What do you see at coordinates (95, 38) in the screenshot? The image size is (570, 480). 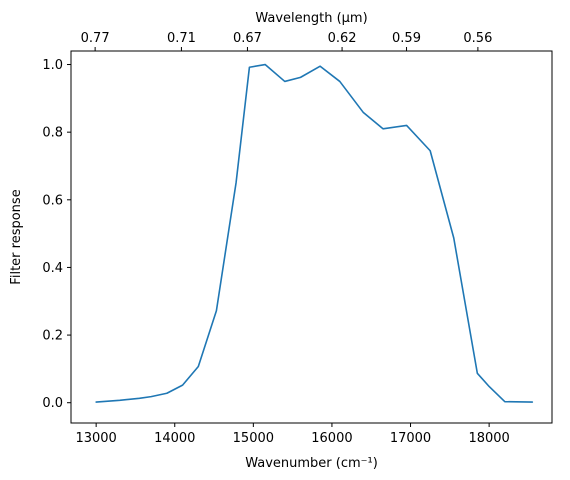 I see `top-tick-label: 0.77` at bounding box center [95, 38].